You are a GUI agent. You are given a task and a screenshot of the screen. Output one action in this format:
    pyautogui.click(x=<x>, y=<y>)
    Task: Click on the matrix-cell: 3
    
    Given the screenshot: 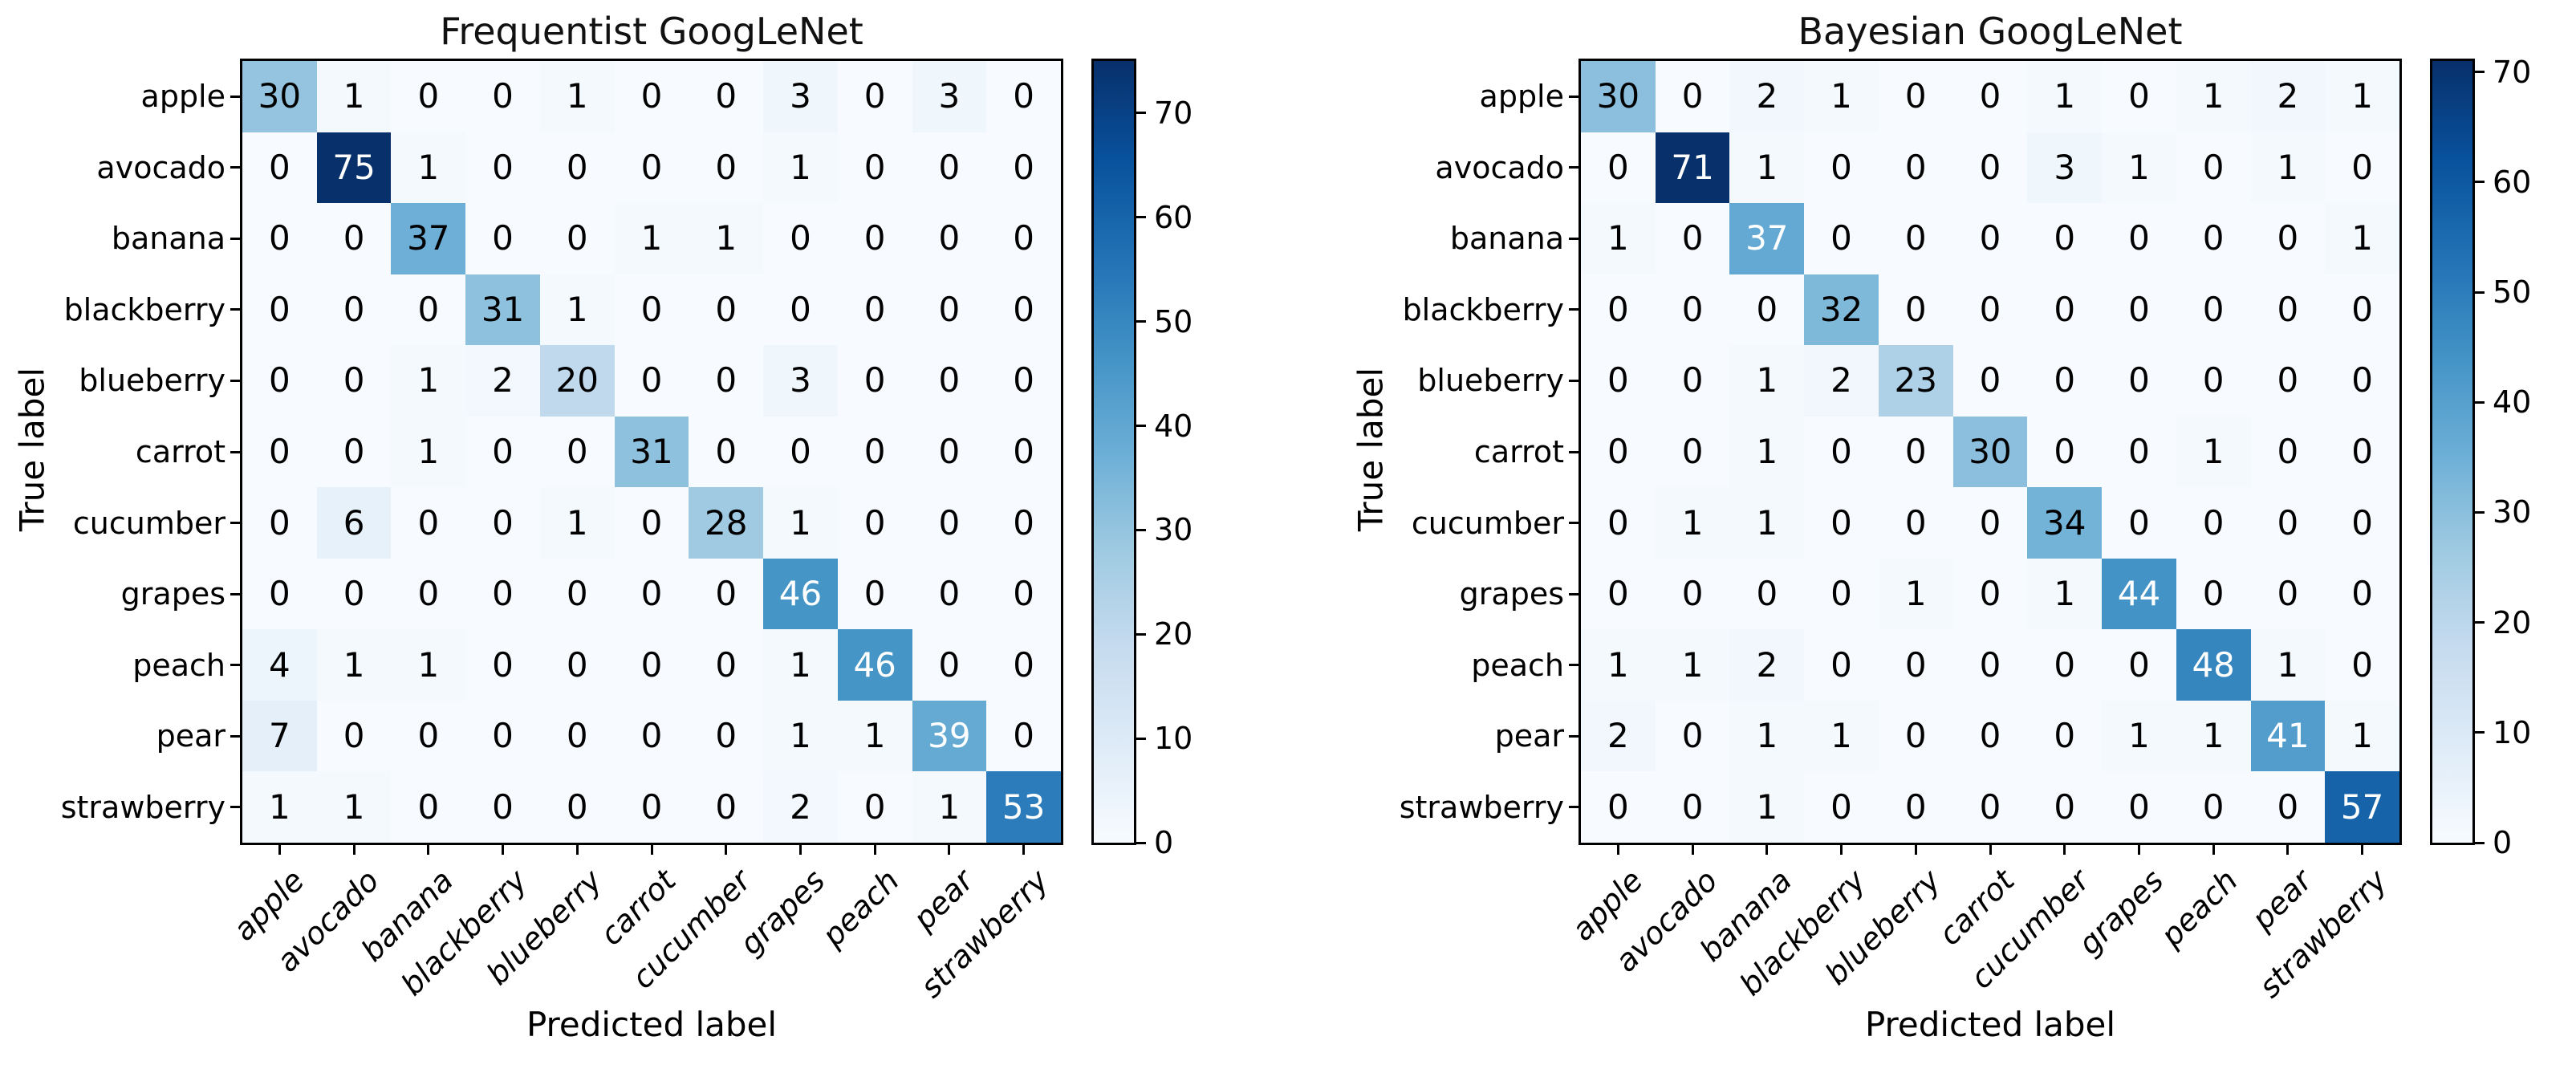 What is the action you would take?
    pyautogui.click(x=2065, y=168)
    